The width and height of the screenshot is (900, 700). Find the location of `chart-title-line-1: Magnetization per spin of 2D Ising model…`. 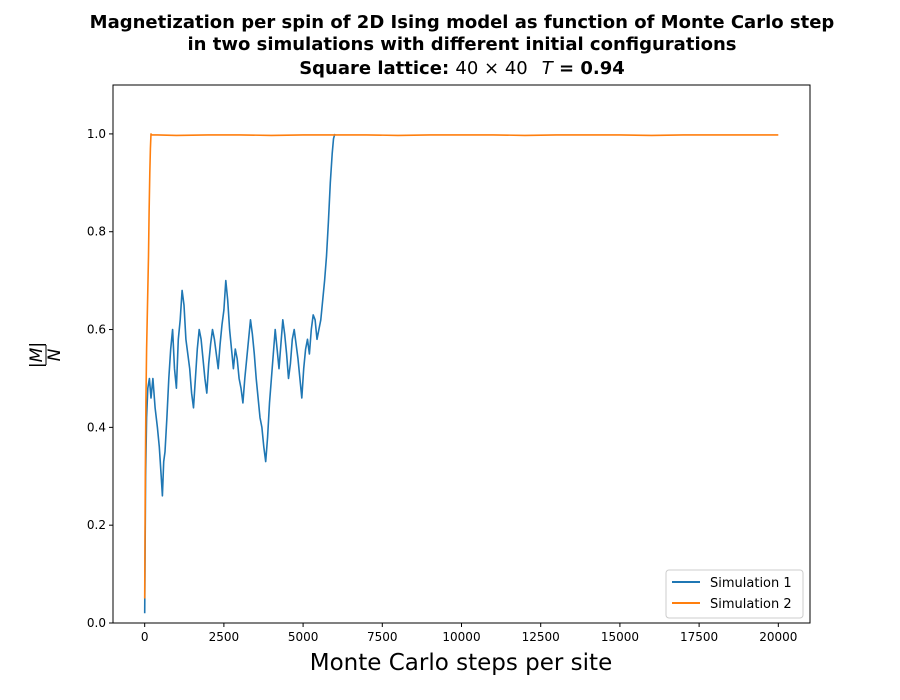

chart-title-line-1: Magnetization per spin of 2D Ising model… is located at coordinates (462, 22).